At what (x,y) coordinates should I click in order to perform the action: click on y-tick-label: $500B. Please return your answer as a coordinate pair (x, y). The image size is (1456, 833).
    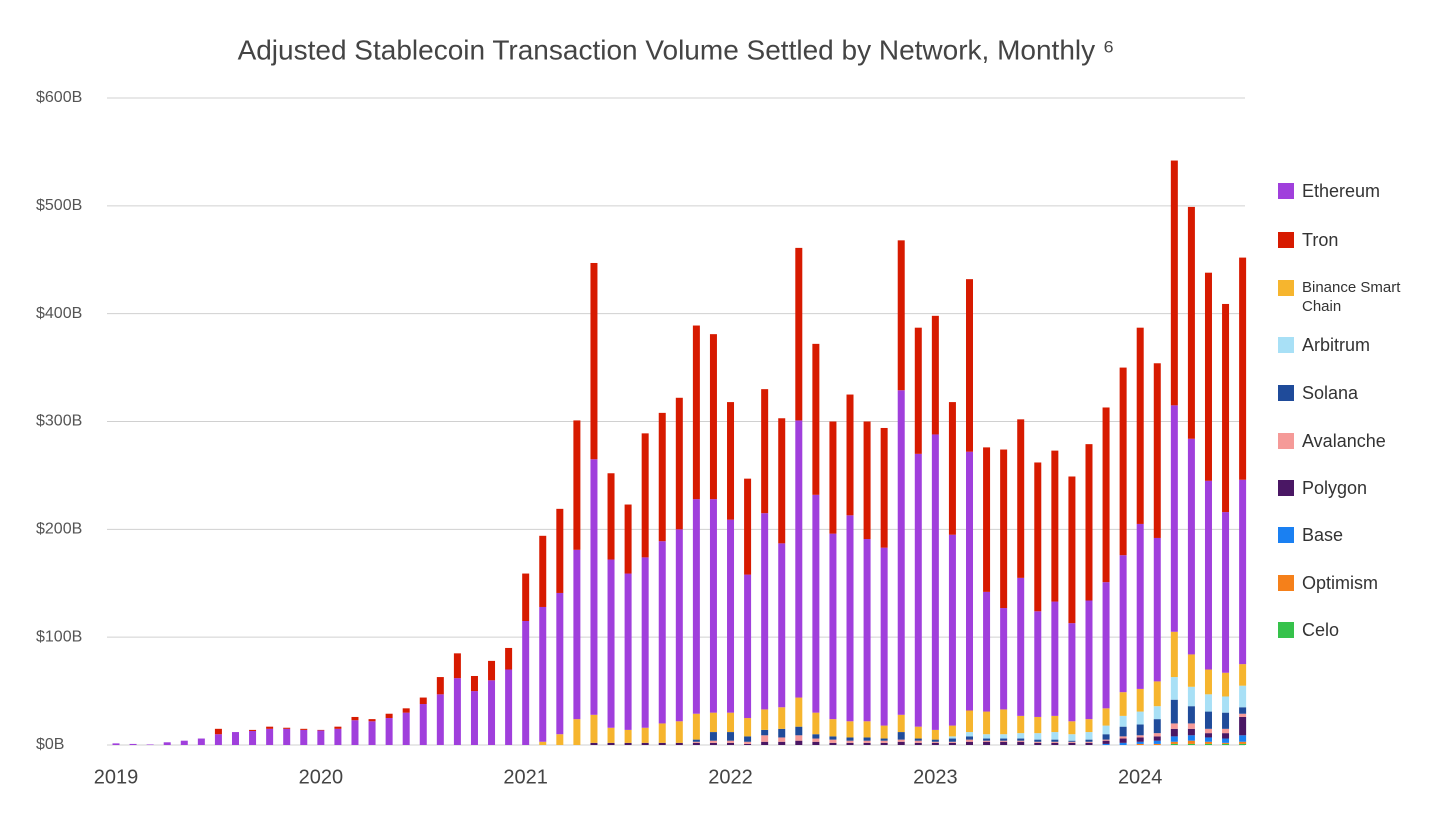
    Looking at the image, I should click on (59, 205).